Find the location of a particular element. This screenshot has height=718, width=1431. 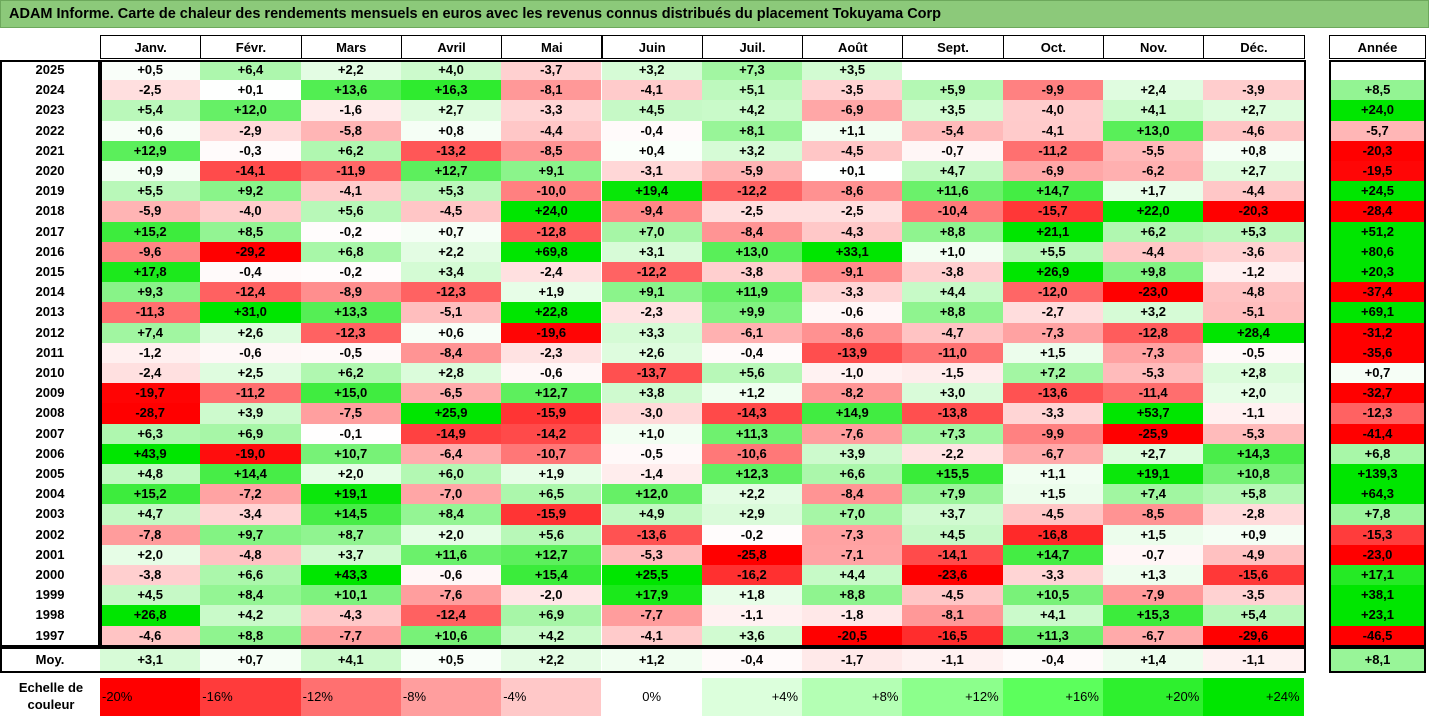

heatmap-cell: +2,2 is located at coordinates (752, 494).